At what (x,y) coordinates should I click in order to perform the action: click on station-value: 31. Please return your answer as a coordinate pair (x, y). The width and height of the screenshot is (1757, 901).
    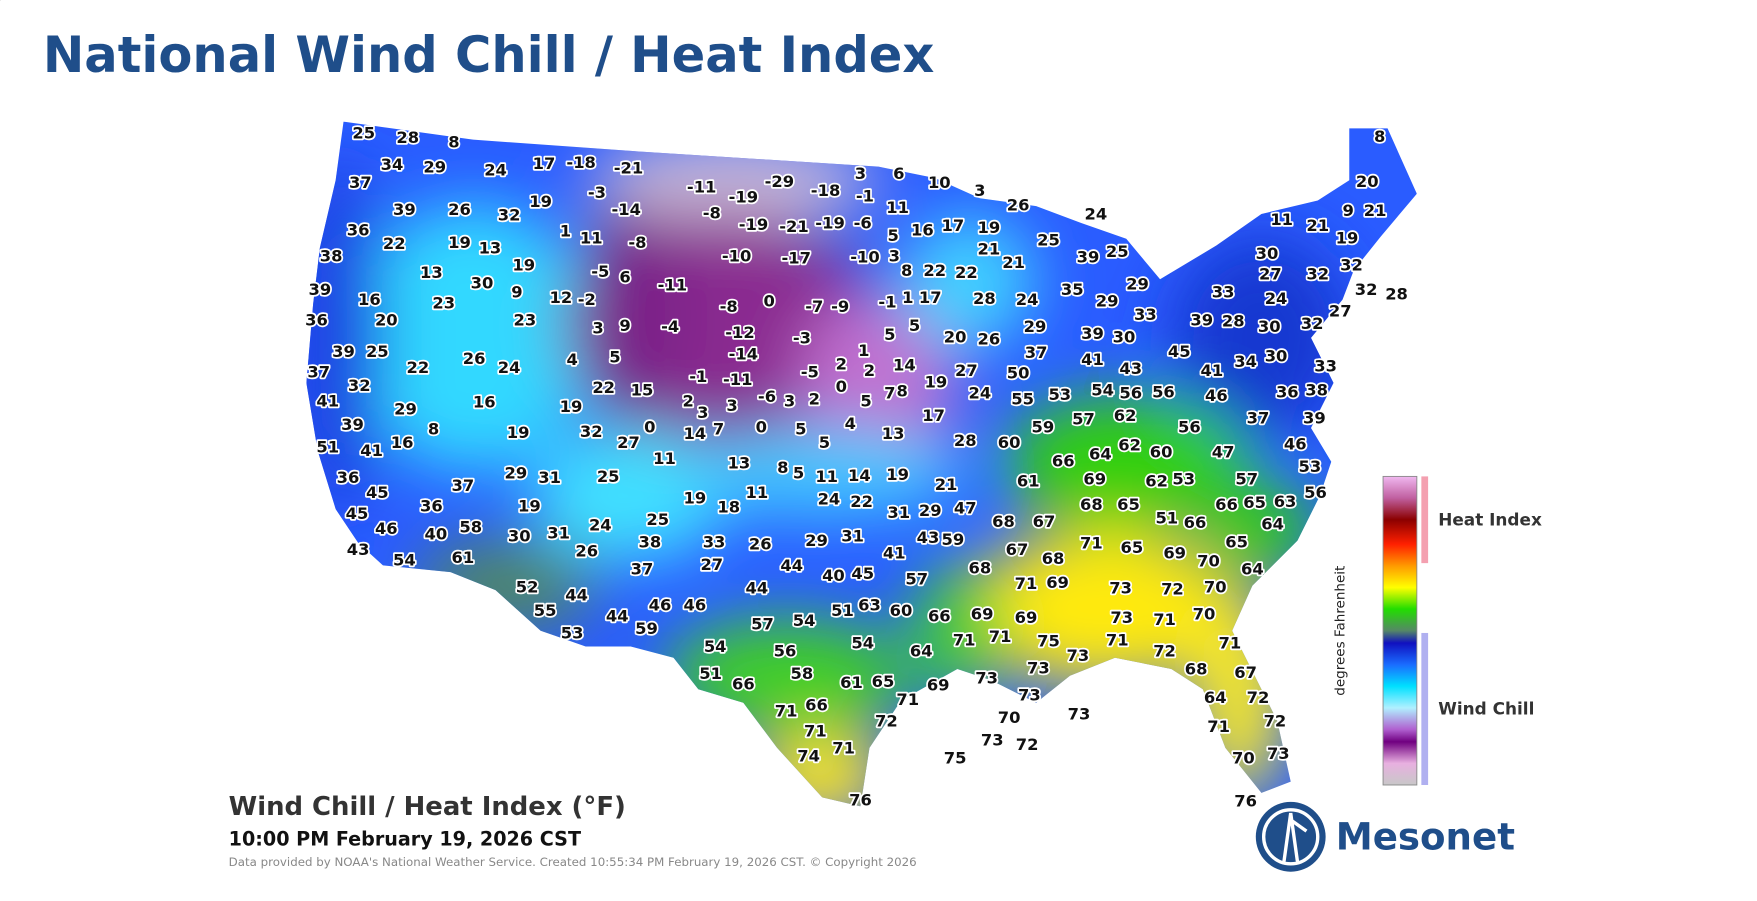
    Looking at the image, I should click on (852, 536).